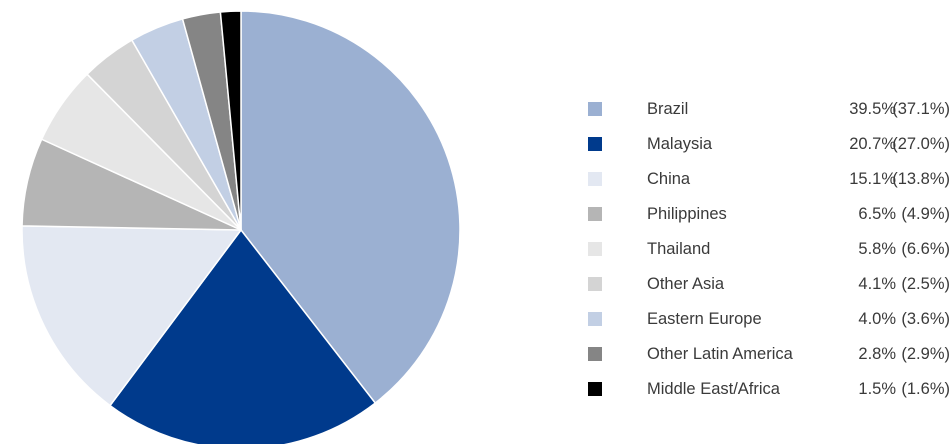 The width and height of the screenshot is (950, 444). What do you see at coordinates (679, 249) in the screenshot?
I see `legend-label: Thailand` at bounding box center [679, 249].